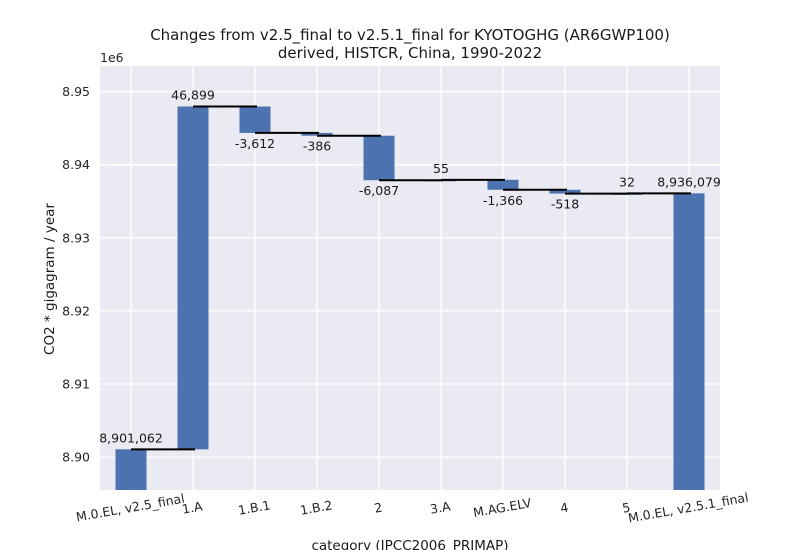  What do you see at coordinates (192, 507) in the screenshot?
I see `x-tick-label: 1.A` at bounding box center [192, 507].